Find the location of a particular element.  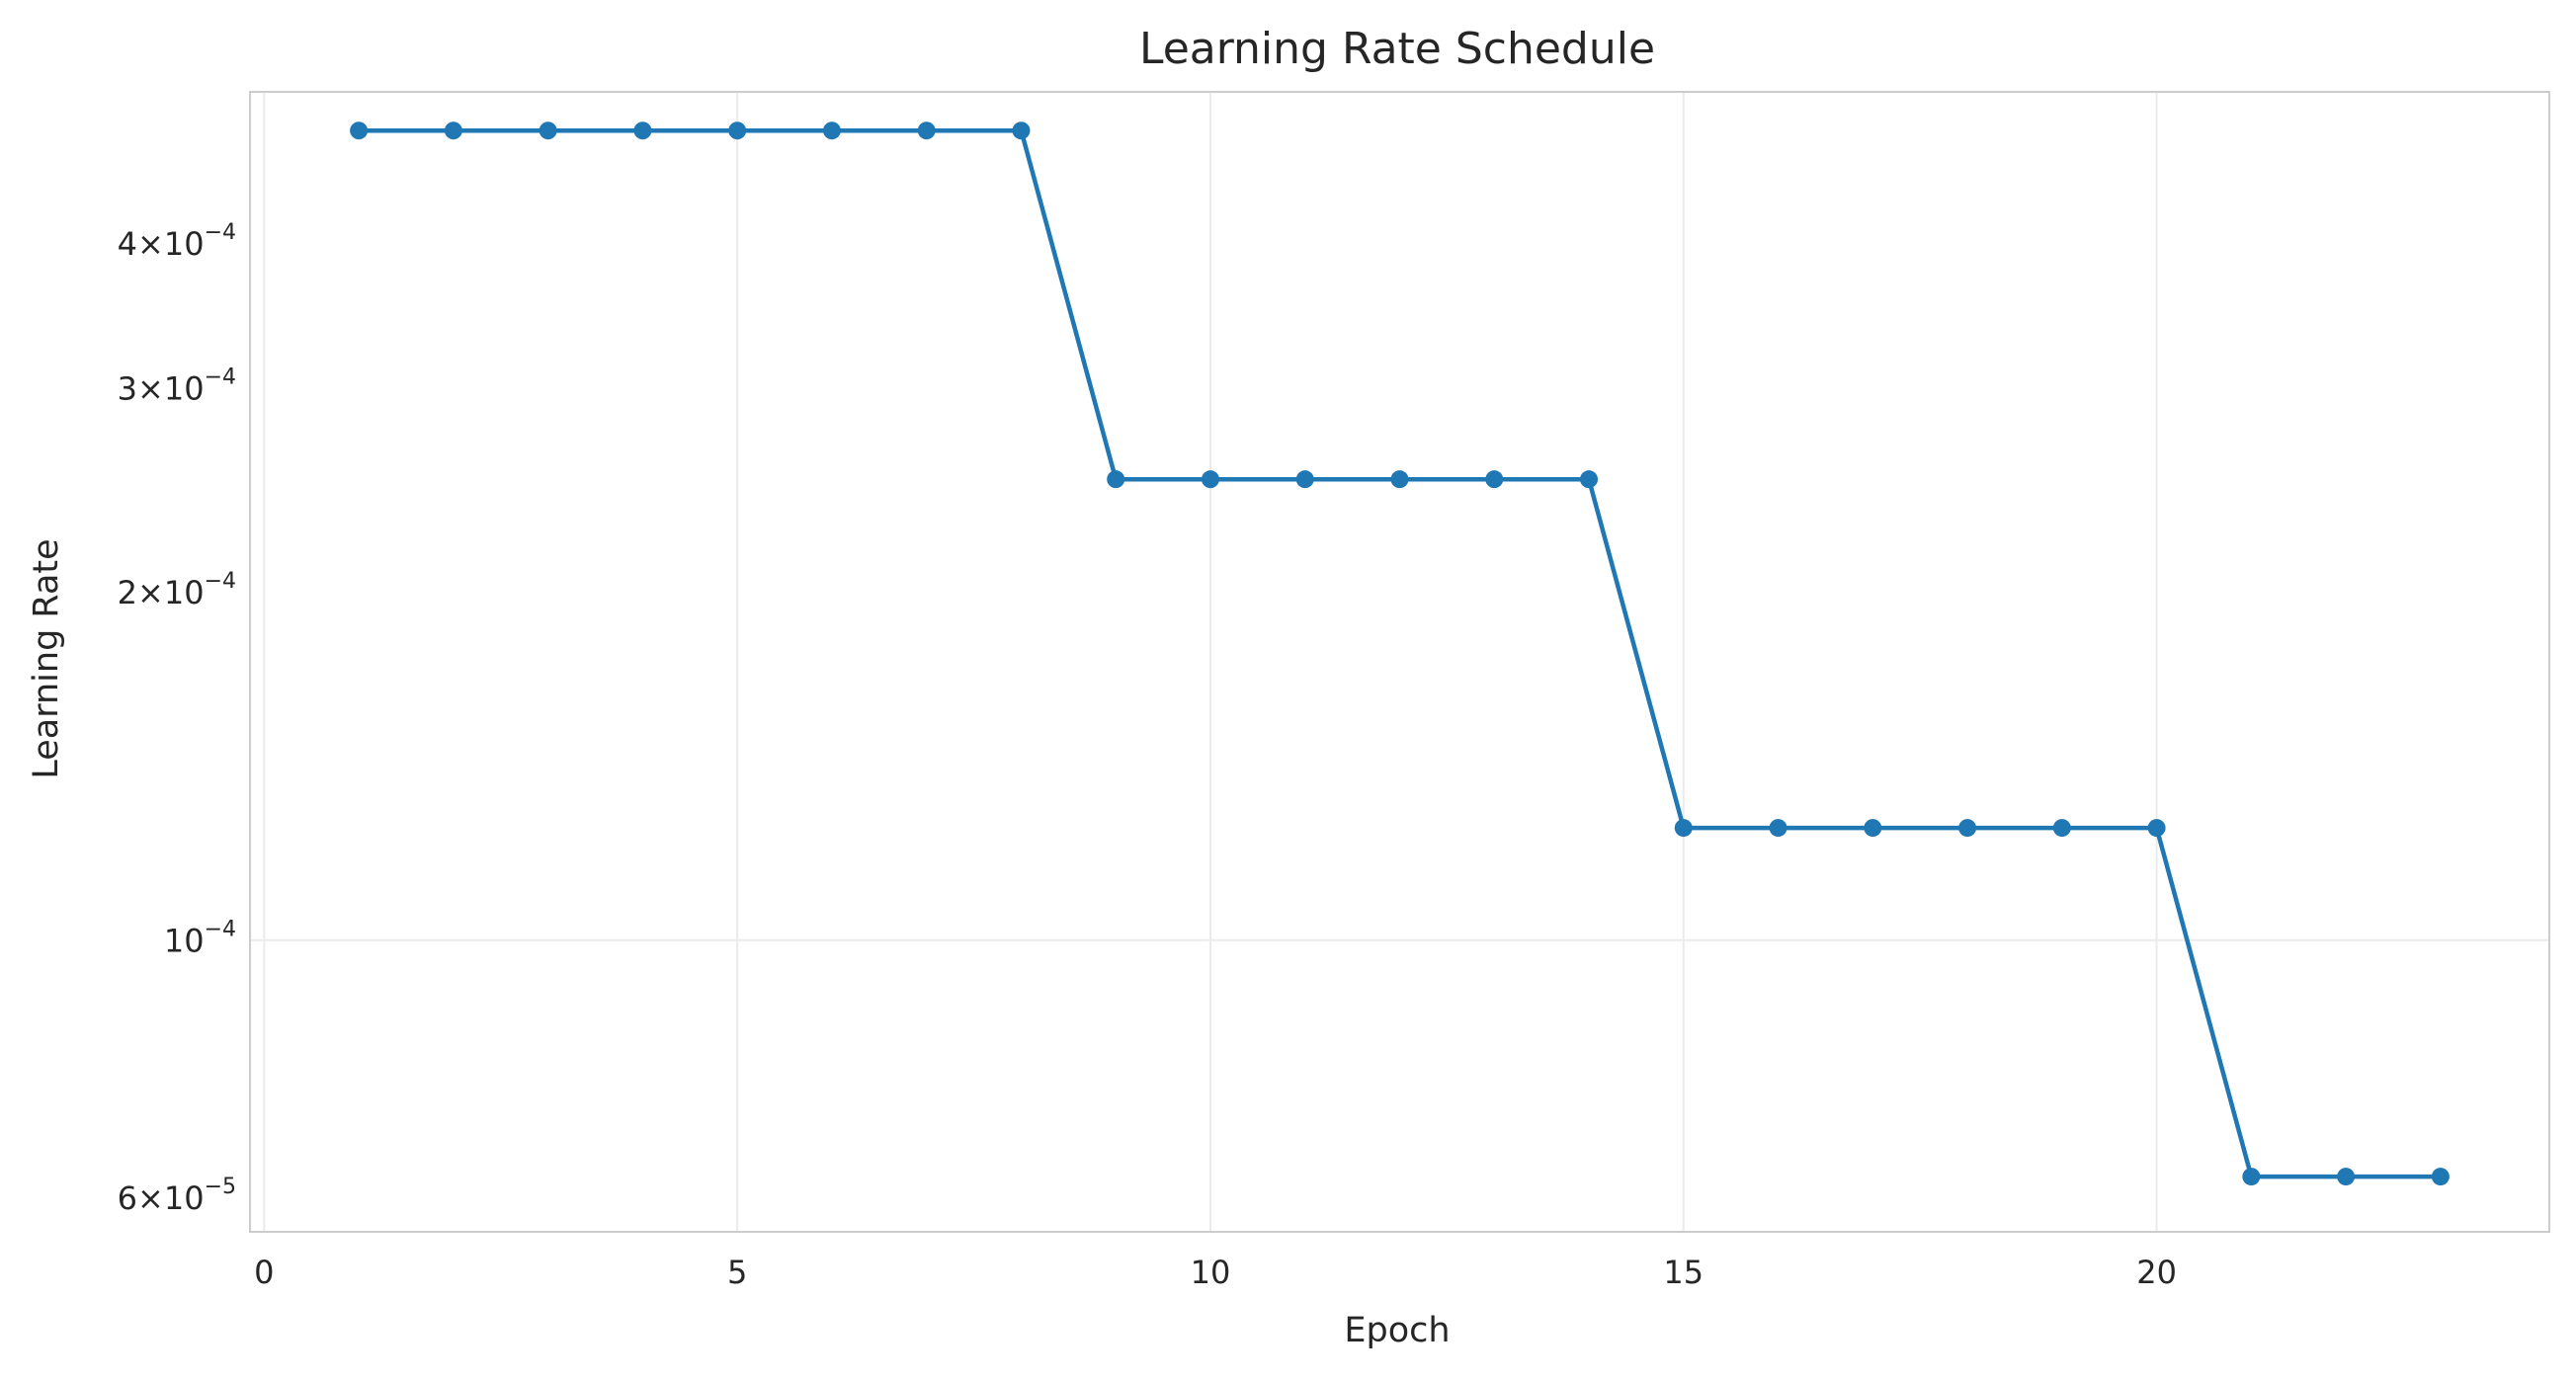

x-ticks: 0 5 10 15 20 is located at coordinates (1215, 1272).